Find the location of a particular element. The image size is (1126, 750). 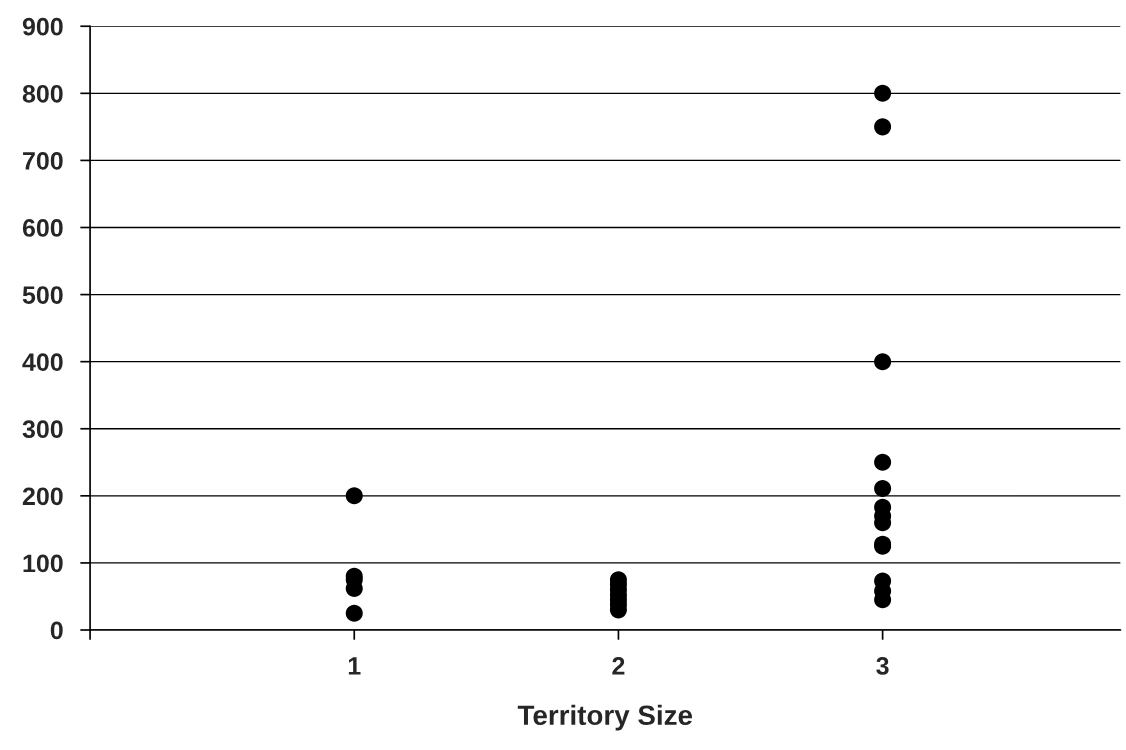

y-tick-label: 600 is located at coordinates (42, 228).